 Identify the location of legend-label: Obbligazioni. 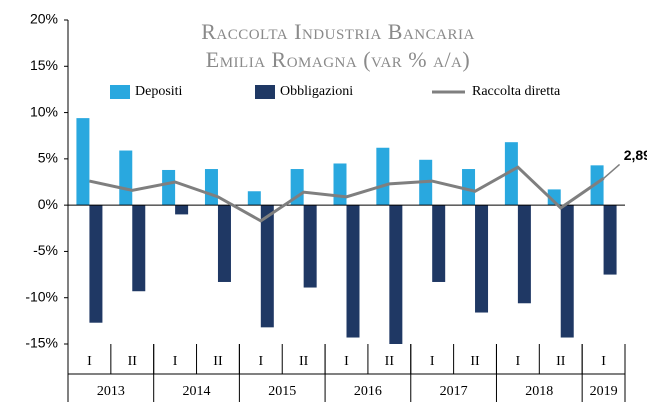
(316, 91).